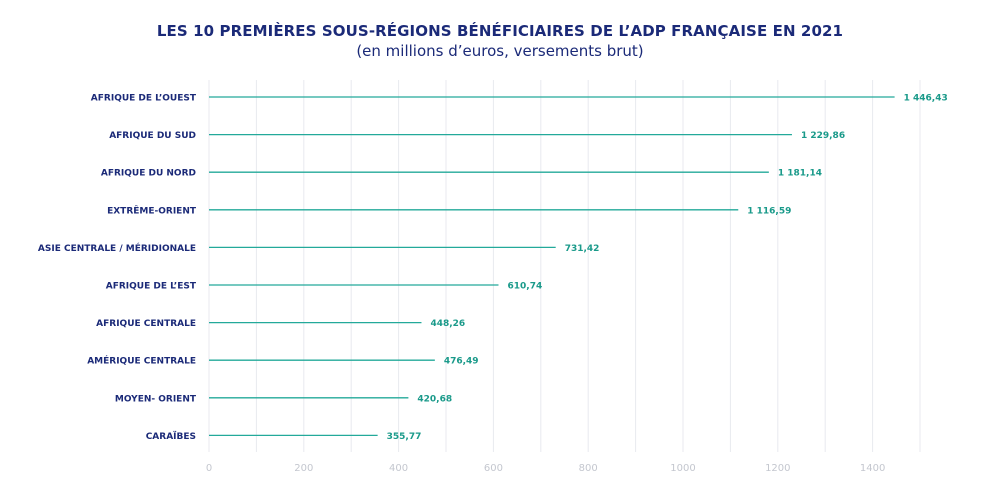 Image resolution: width=1000 pixels, height=500 pixels. I want to click on data-label: 1 446,43, so click(926, 99).